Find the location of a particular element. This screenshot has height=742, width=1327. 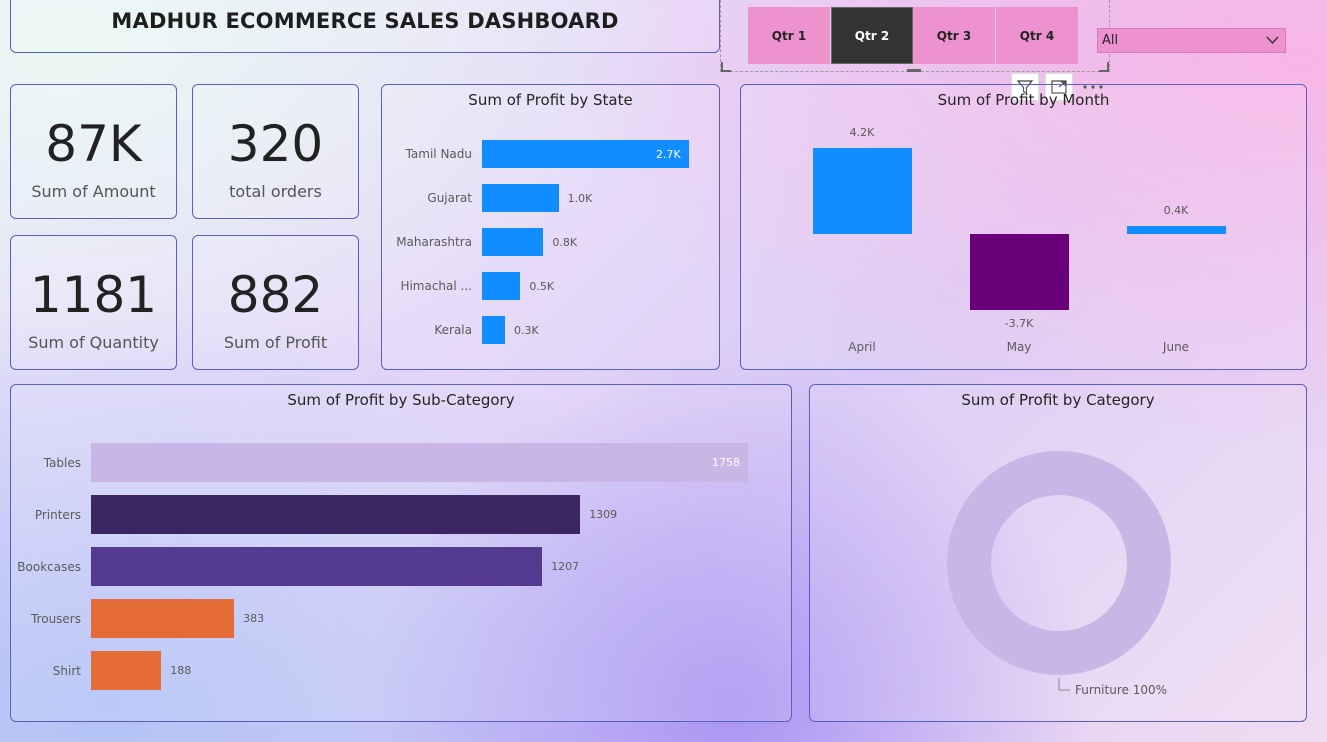

donut-slice-furniture is located at coordinates (1059, 563).